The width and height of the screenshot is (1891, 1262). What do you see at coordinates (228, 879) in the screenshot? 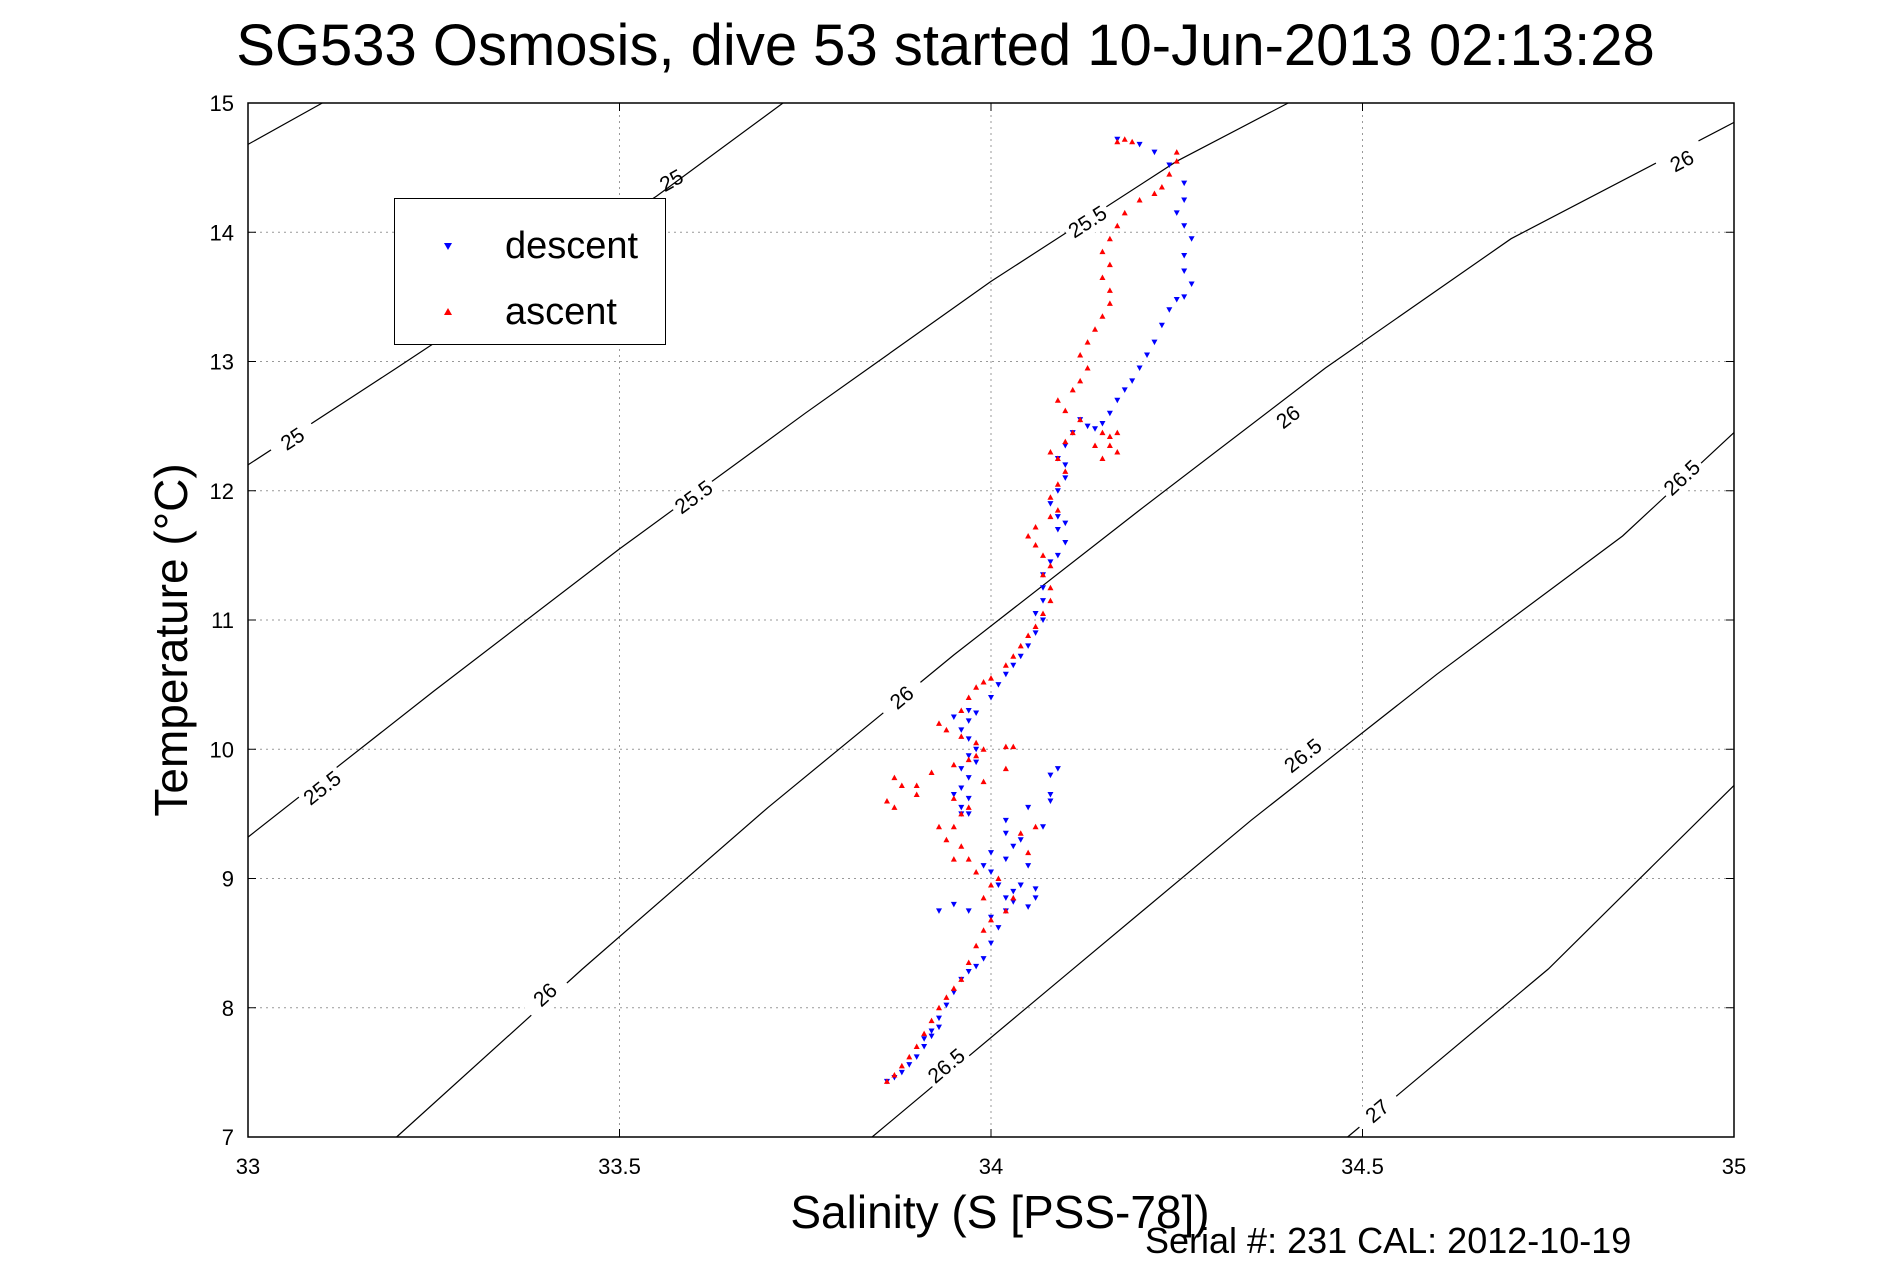
I see `y-tick-label: 9` at bounding box center [228, 879].